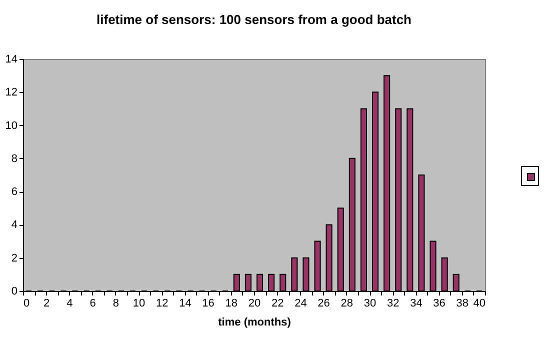 Image resolution: width=550 pixels, height=348 pixels. I want to click on y-tick-label: 10, so click(11, 126).